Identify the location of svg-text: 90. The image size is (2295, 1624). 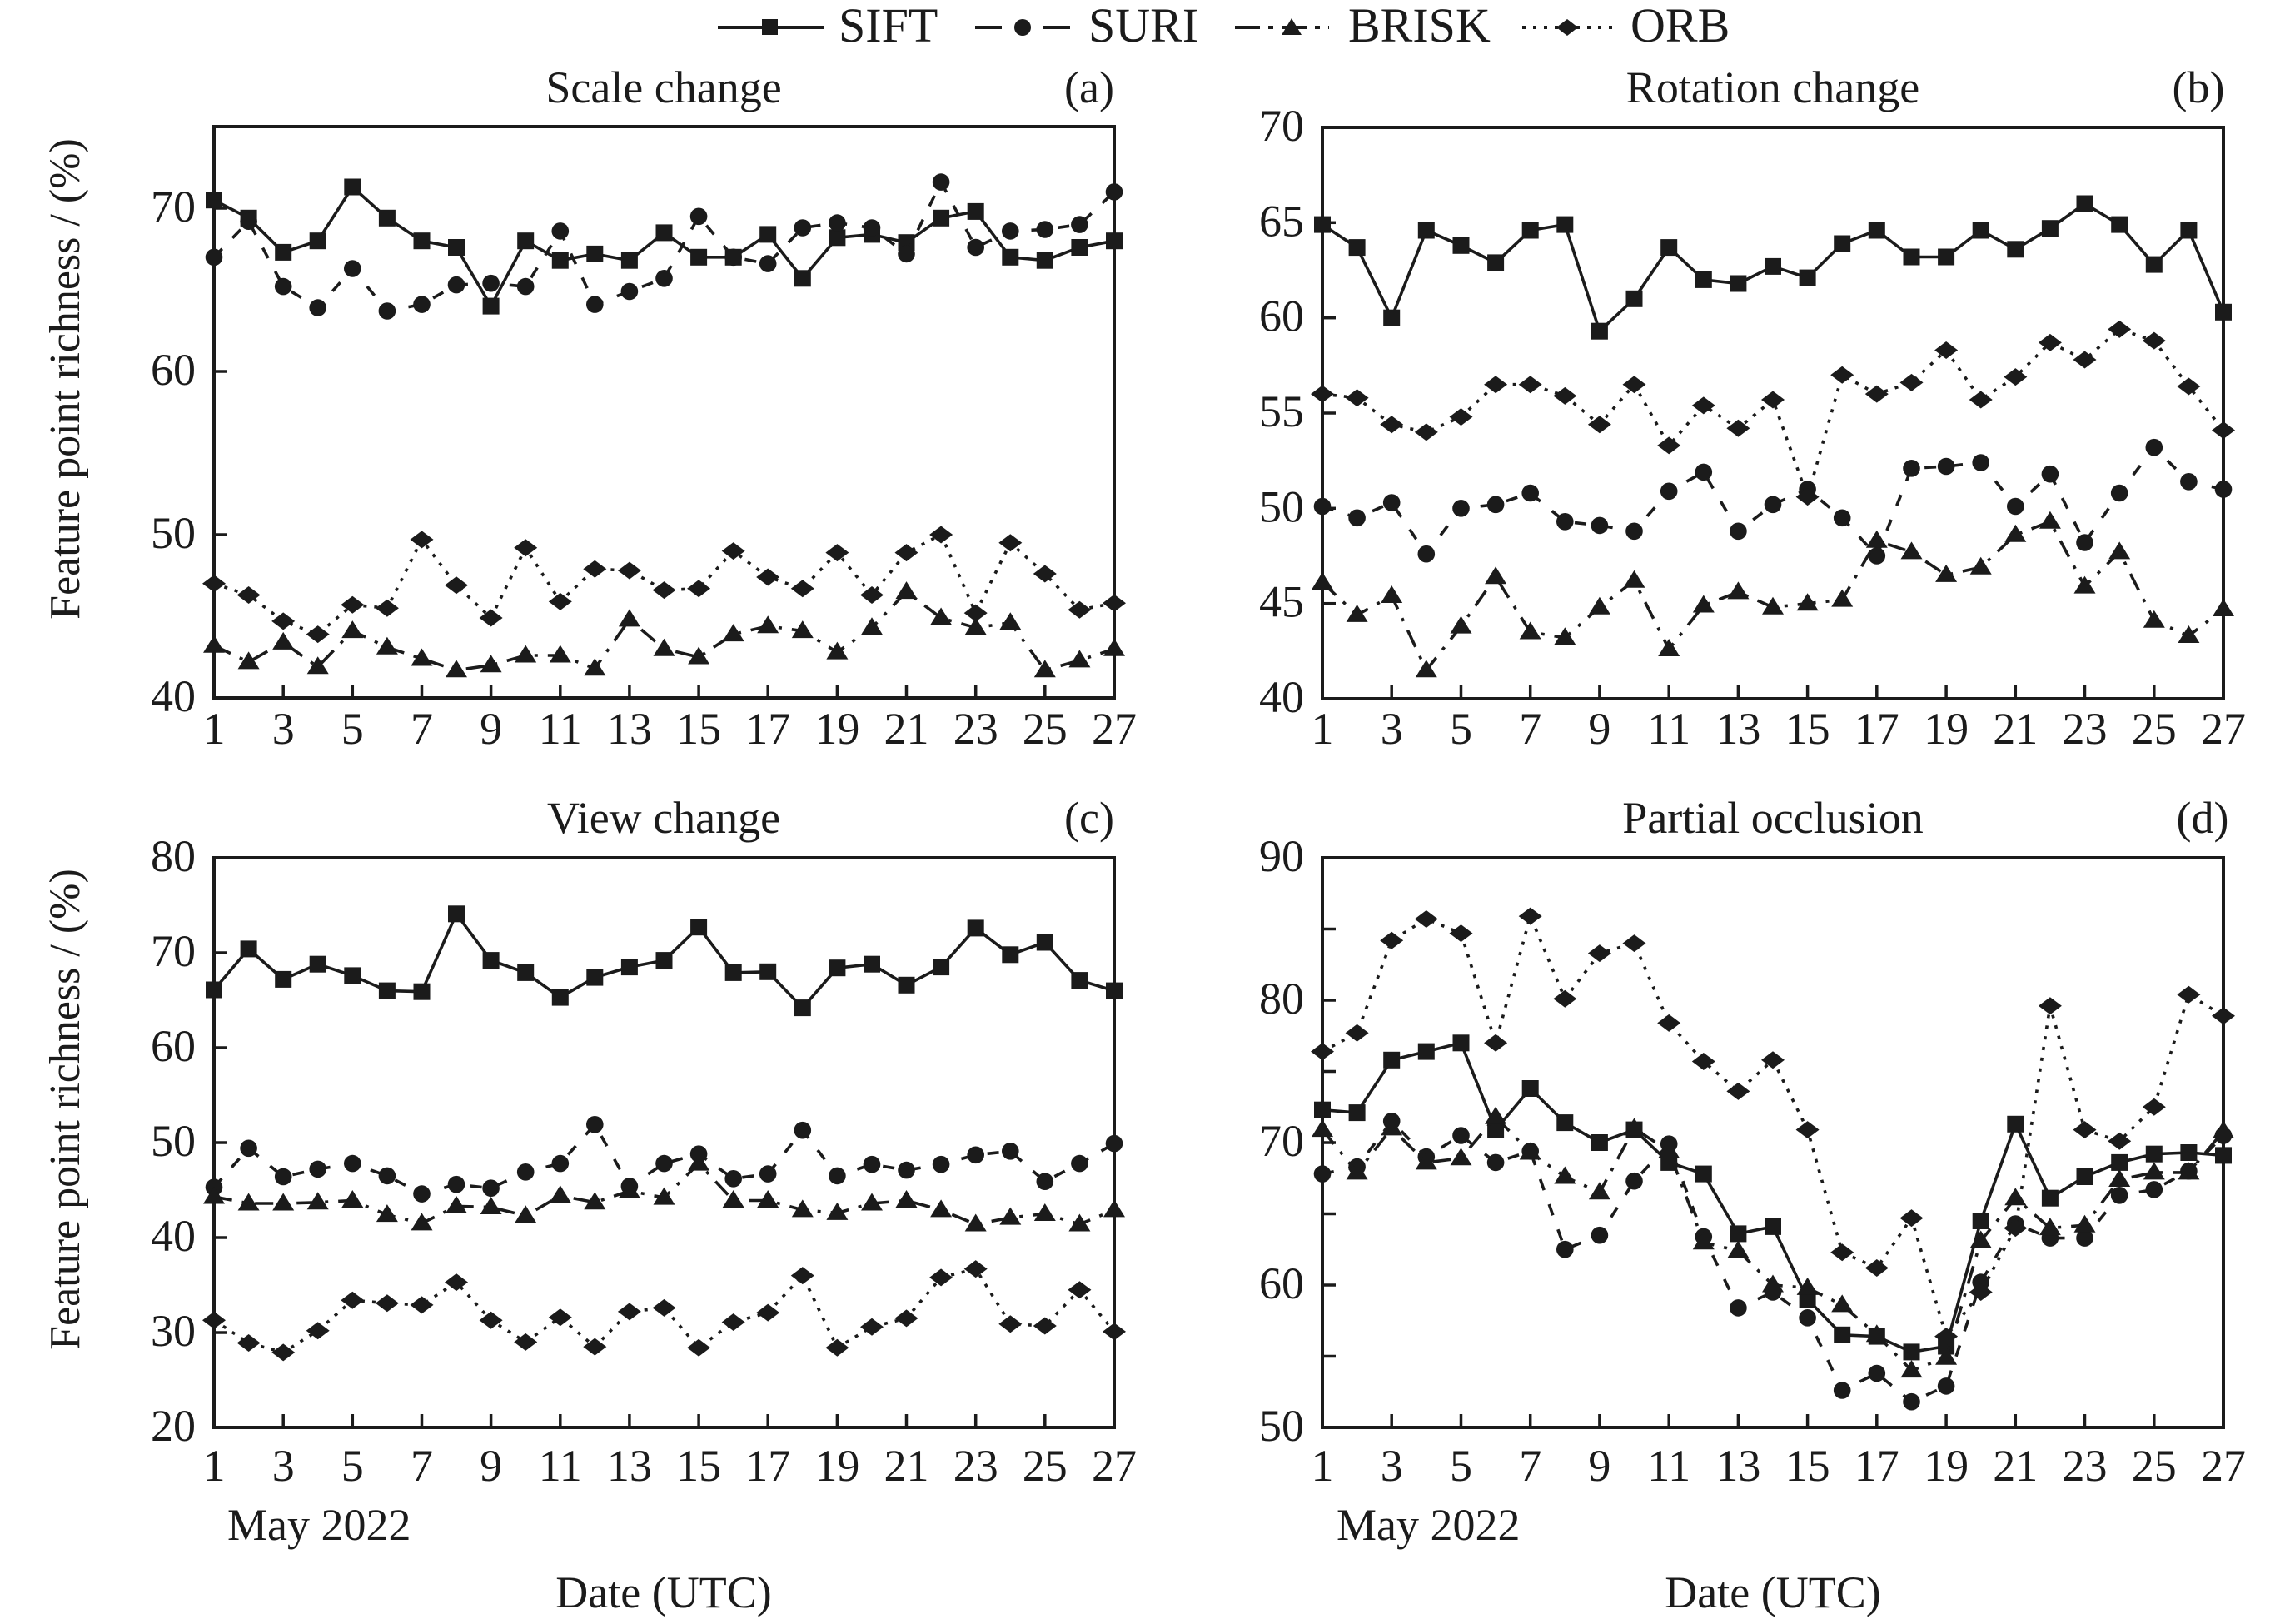
(1282, 856).